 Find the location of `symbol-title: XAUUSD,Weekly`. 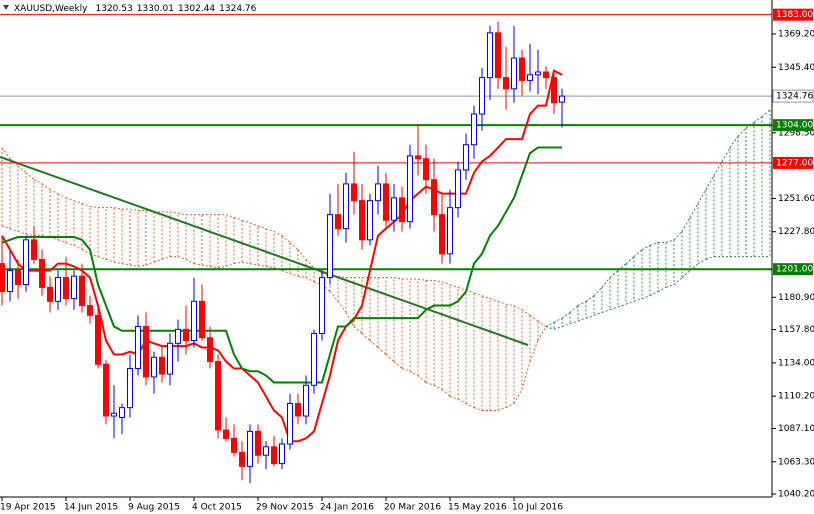

symbol-title: XAUUSD,Weekly is located at coordinates (51, 9).